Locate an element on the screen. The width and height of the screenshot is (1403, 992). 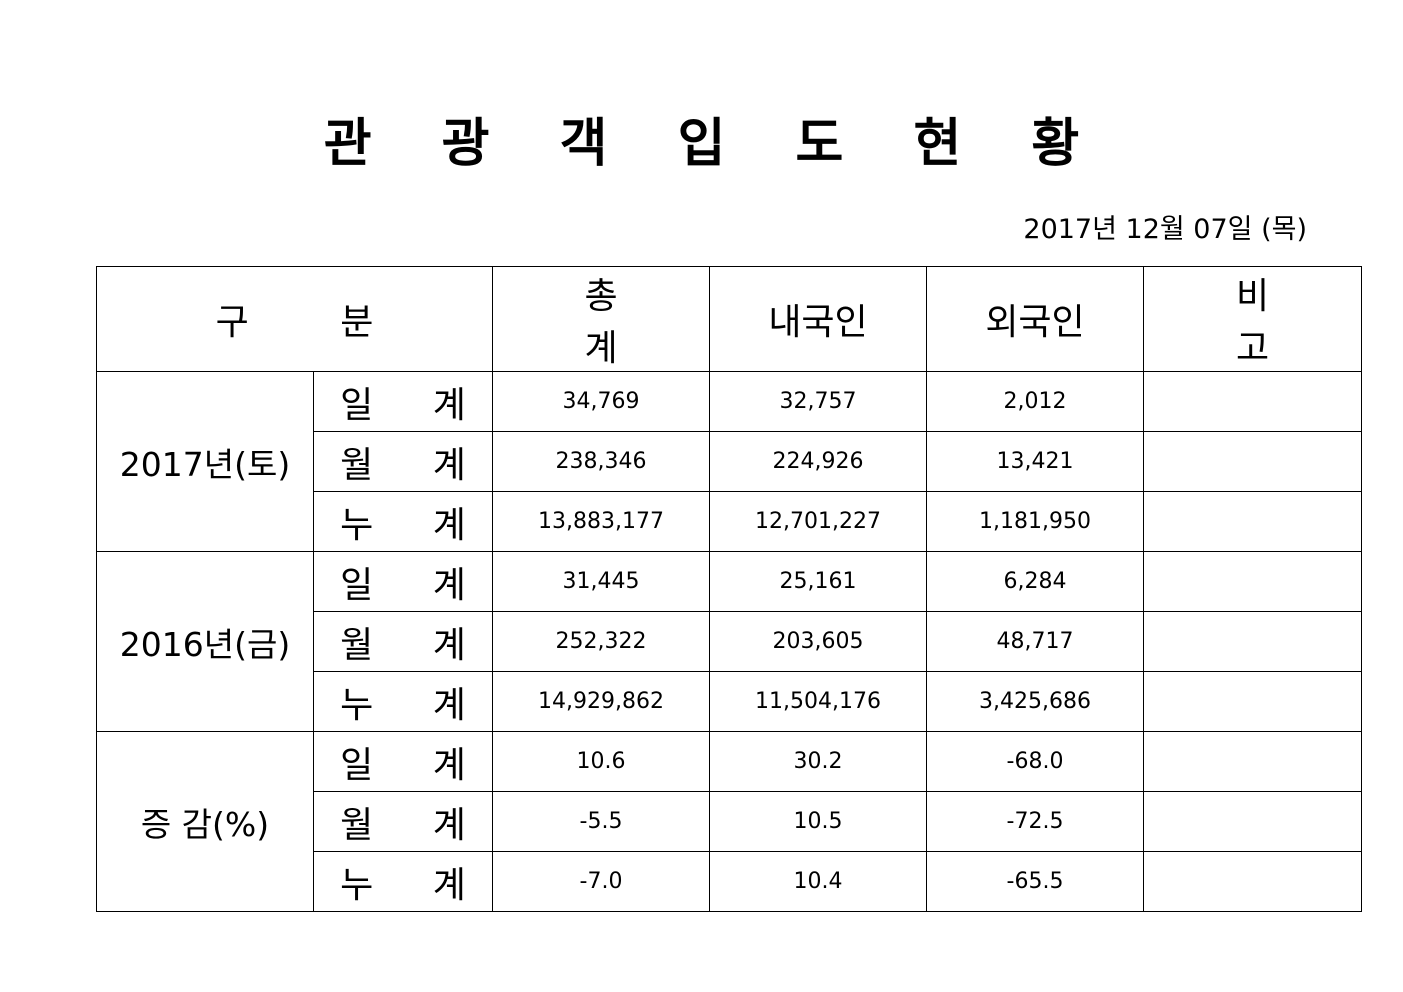
cell-foreign: 13,421 is located at coordinates (1035, 461).